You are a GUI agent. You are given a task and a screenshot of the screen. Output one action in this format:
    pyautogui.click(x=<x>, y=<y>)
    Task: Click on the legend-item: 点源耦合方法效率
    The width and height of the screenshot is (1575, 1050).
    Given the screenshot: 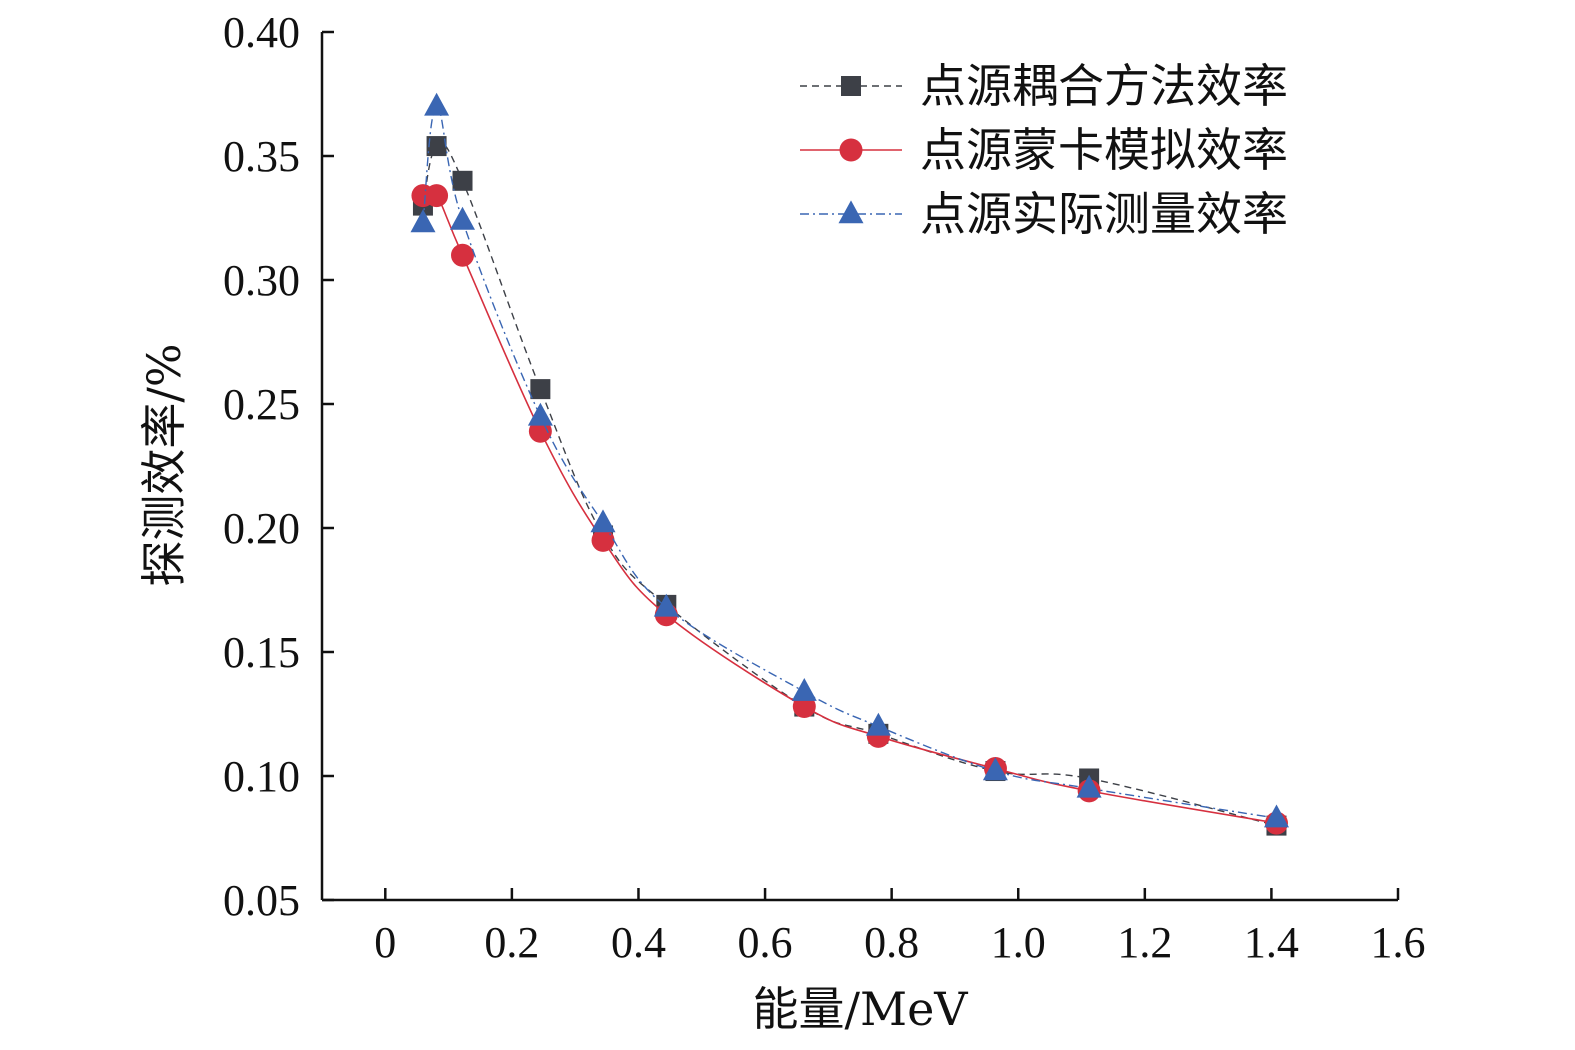 What is the action you would take?
    pyautogui.click(x=1044, y=86)
    